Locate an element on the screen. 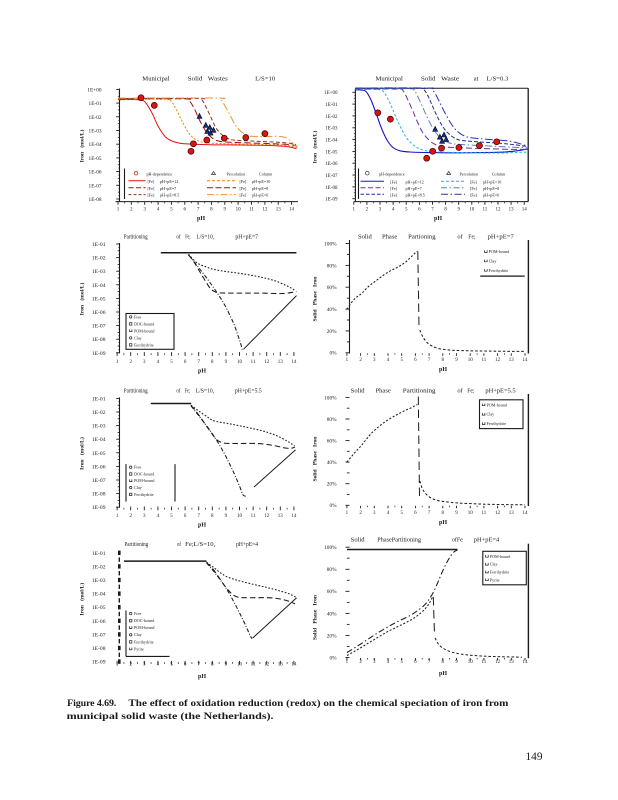 Image resolution: width=618 pixels, height=800 pixels. svg-text: Municipal is located at coordinates (155, 79).